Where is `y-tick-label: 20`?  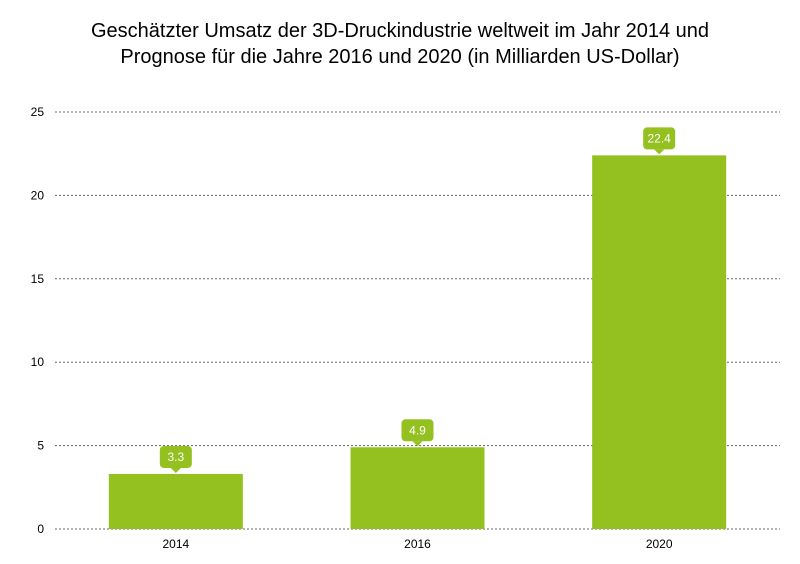
y-tick-label: 20 is located at coordinates (38, 195).